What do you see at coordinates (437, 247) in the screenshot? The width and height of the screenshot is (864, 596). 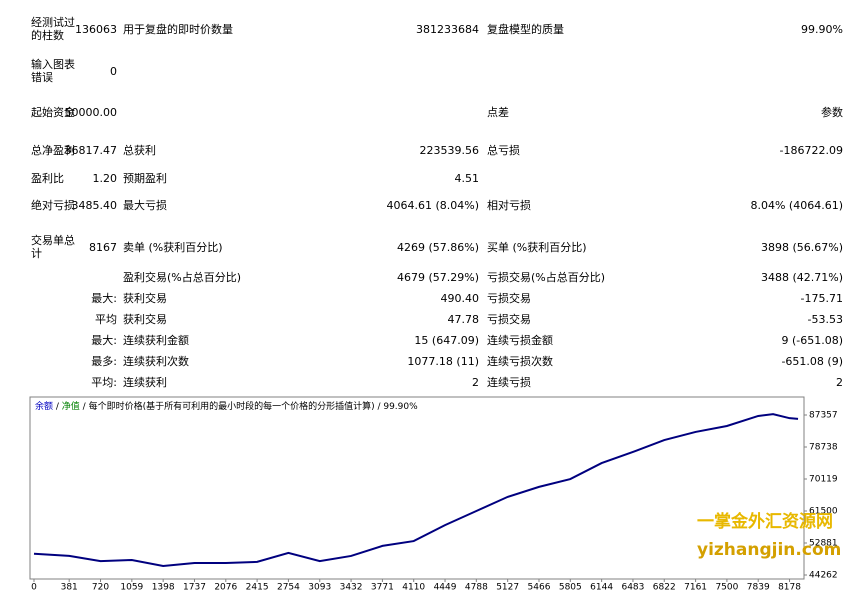 I see `field-value: 4269 (57.86%)` at bounding box center [437, 247].